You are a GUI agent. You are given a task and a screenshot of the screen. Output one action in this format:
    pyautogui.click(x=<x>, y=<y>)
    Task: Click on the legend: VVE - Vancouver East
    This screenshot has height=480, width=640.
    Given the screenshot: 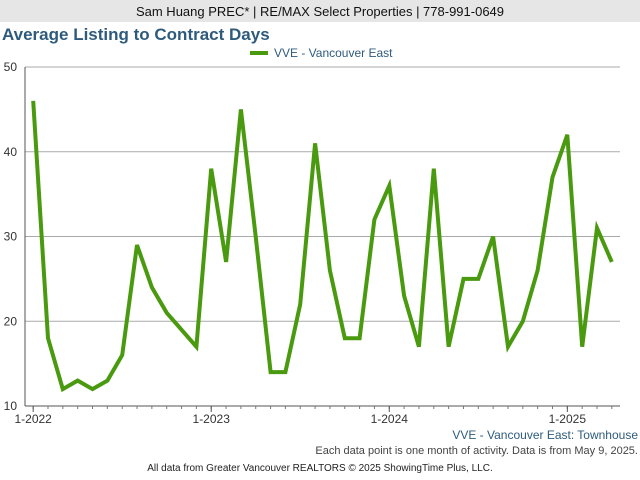 What is the action you would take?
    pyautogui.click(x=321, y=53)
    